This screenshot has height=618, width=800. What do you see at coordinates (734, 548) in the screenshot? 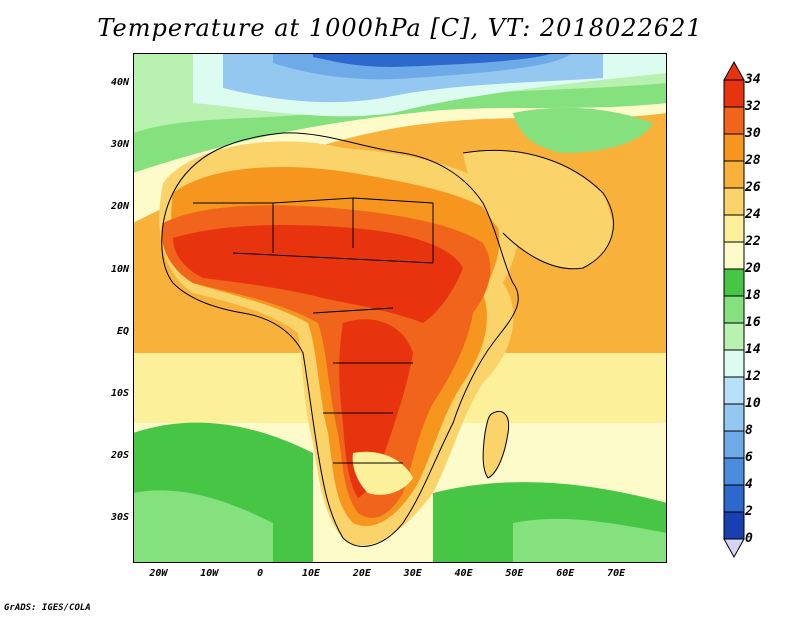
I see `colorbar-bottom-arrow` at bounding box center [734, 548].